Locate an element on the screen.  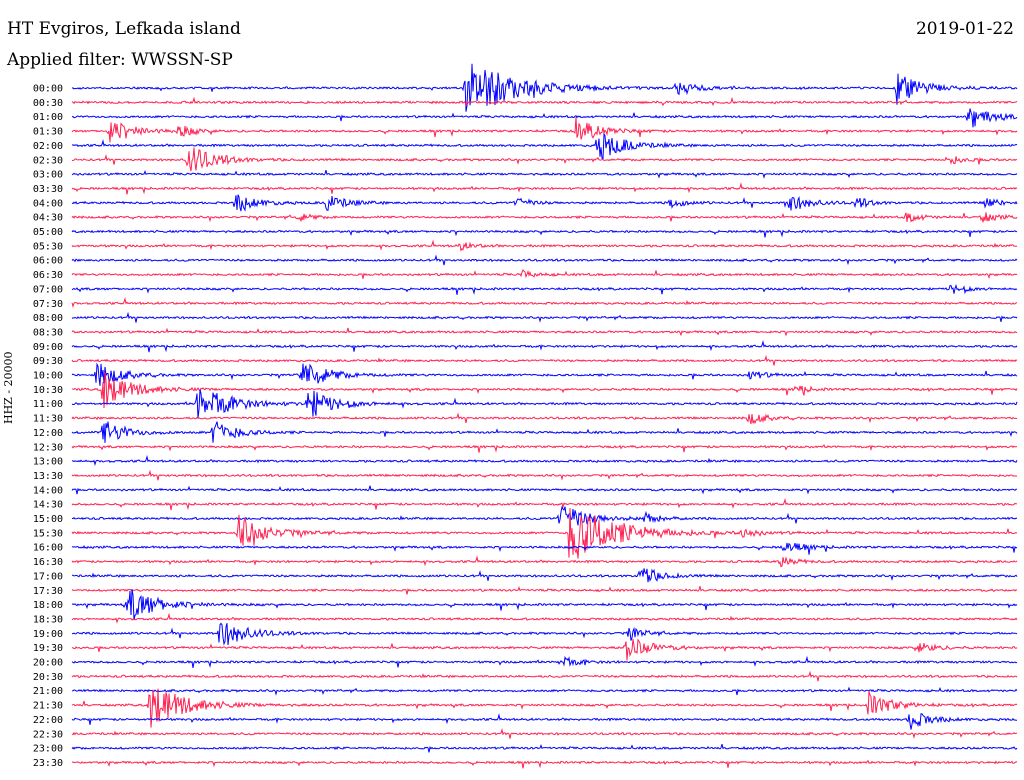
row-time-label: 09:30 is located at coordinates (48, 361).